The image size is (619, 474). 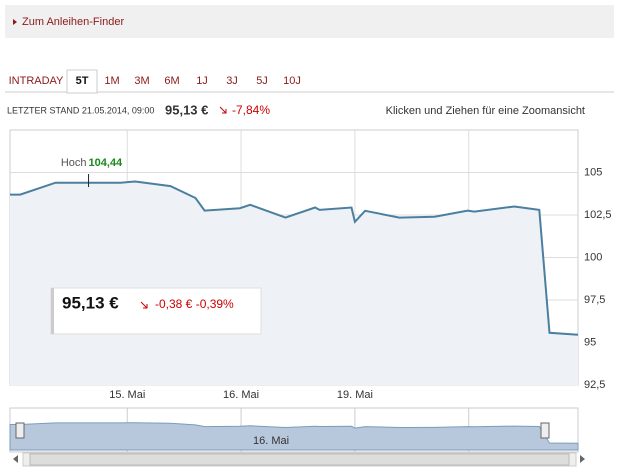 I want to click on tooltip-price: 95,13 €, so click(x=90, y=302).